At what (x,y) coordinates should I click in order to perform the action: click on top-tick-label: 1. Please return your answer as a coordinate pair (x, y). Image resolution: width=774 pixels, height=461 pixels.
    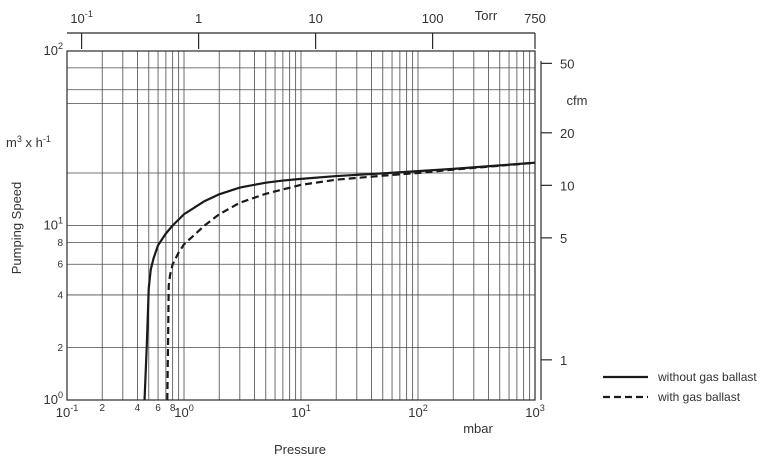
    Looking at the image, I should click on (198, 18).